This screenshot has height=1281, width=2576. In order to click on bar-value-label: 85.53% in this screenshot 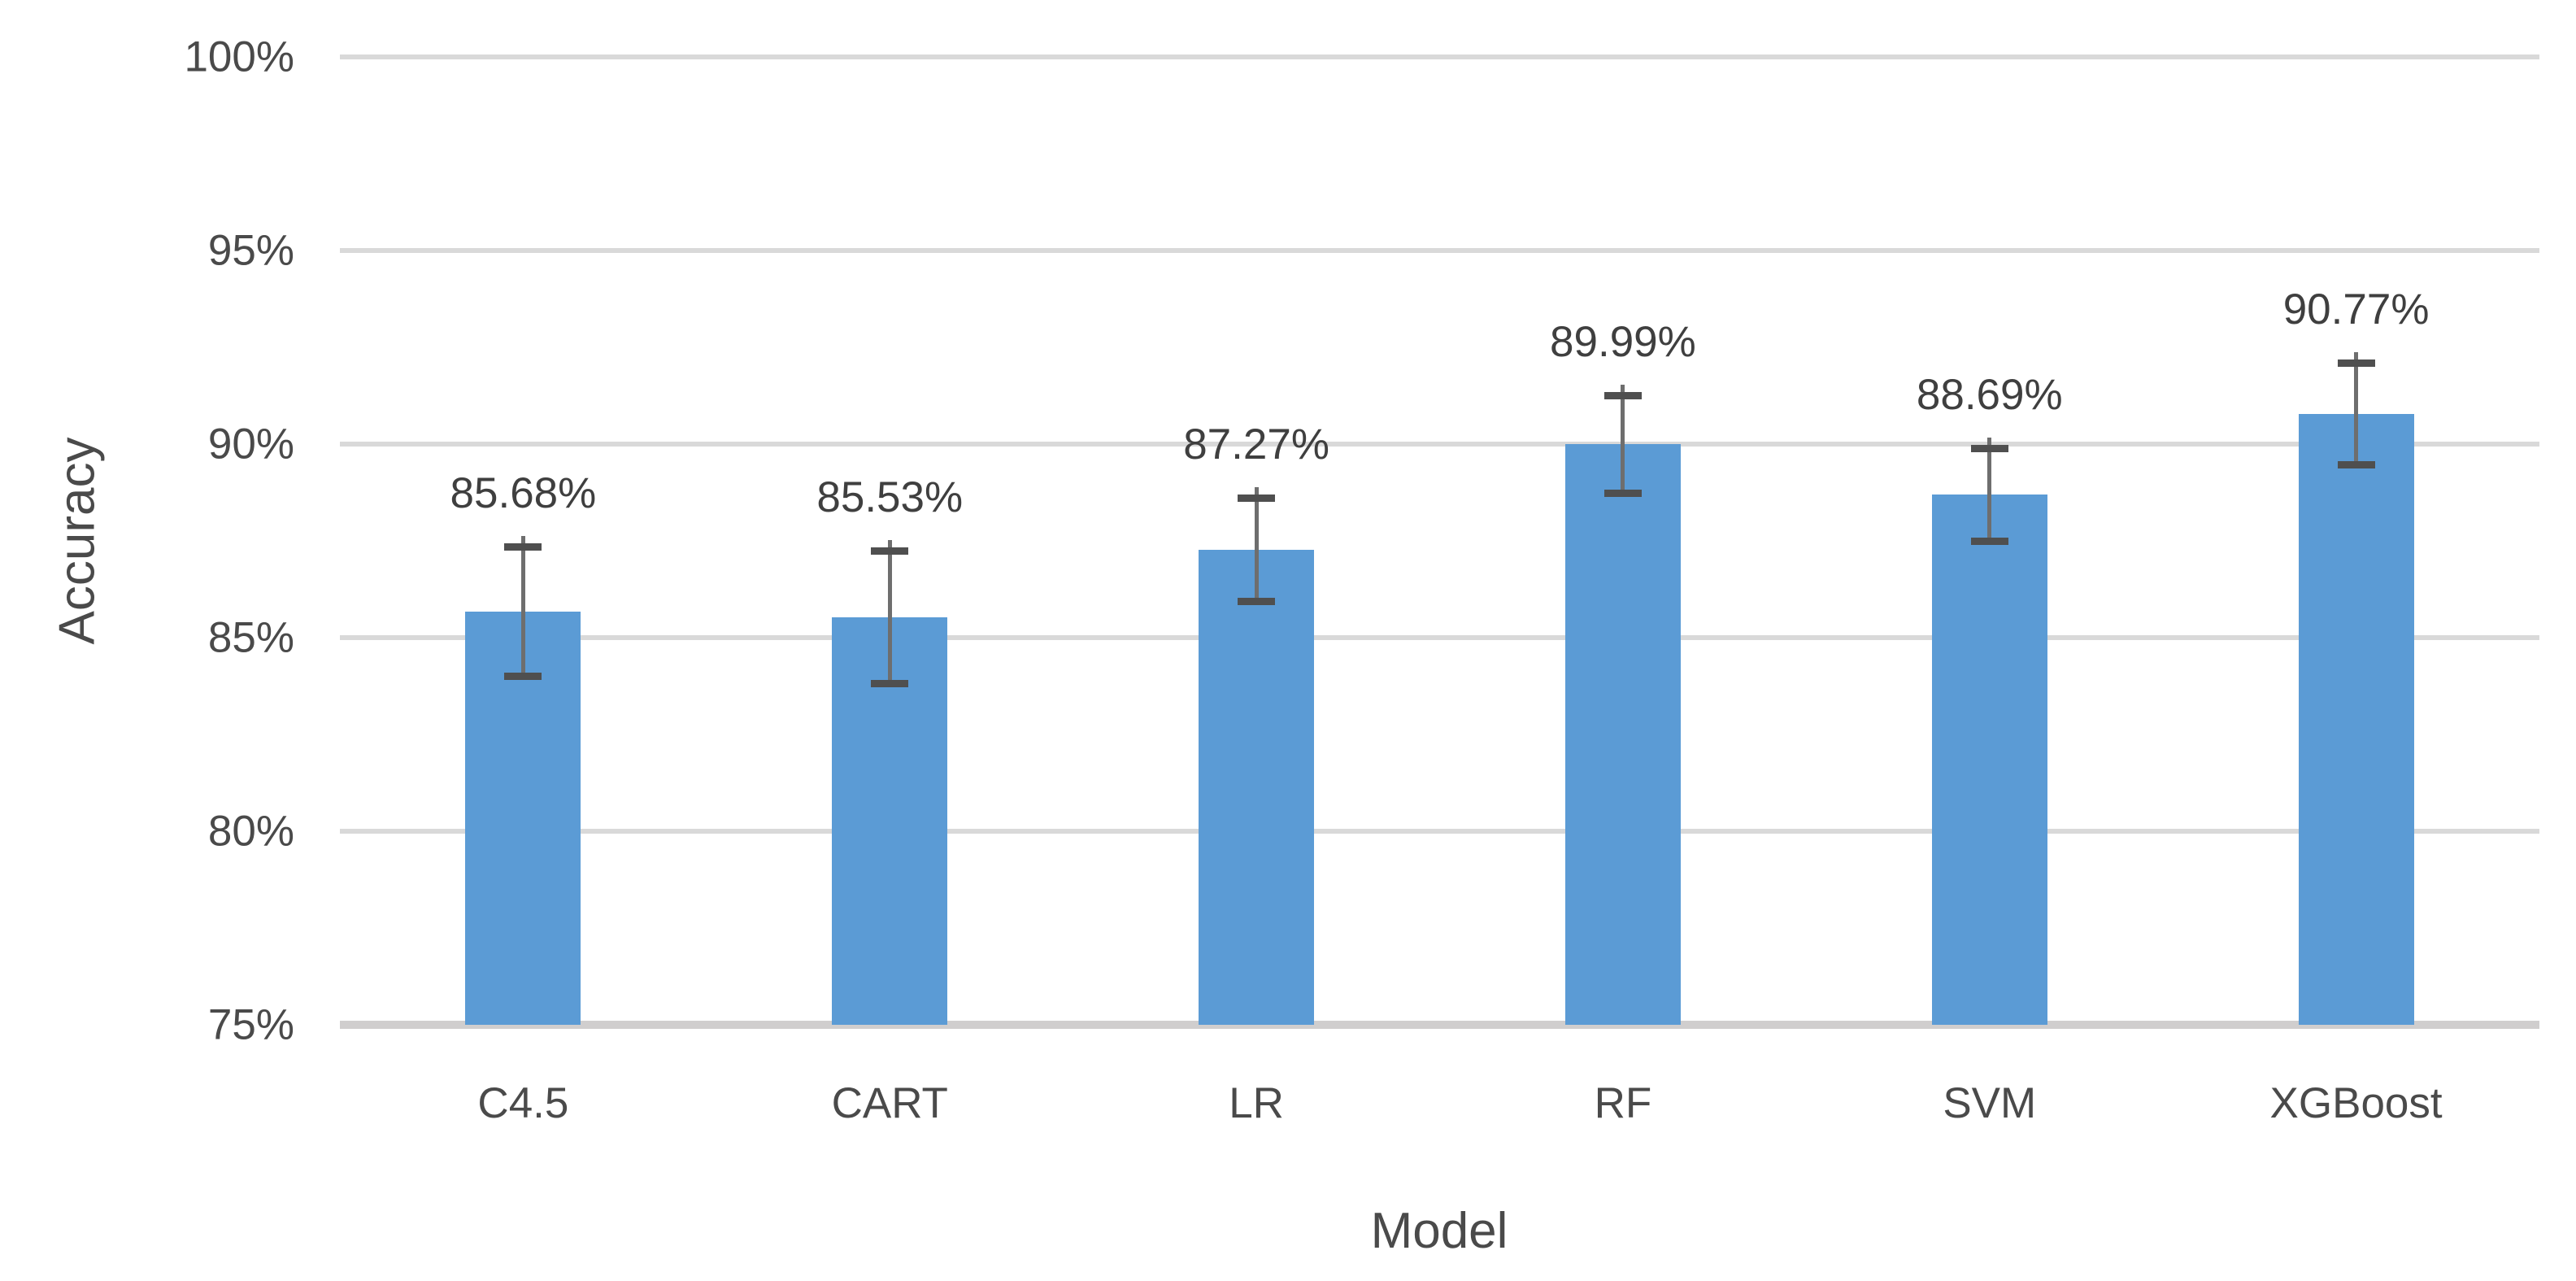, I will do `click(890, 497)`.